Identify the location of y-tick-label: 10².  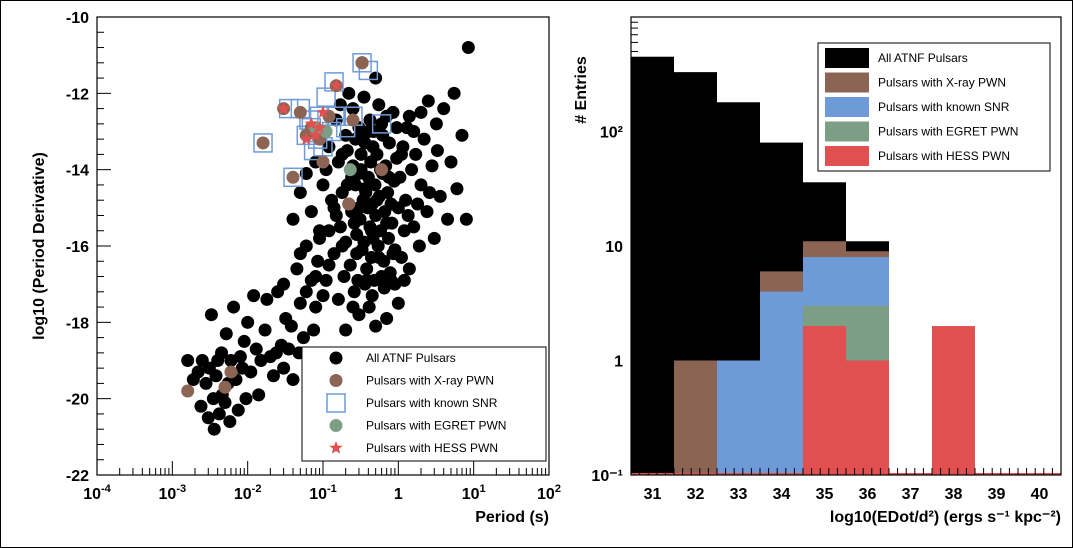
(611, 133).